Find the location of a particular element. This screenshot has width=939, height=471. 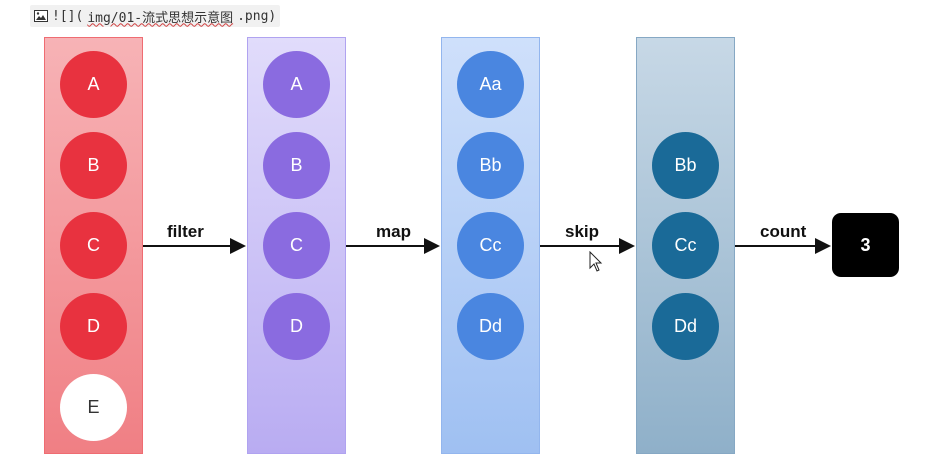

stream-item: E is located at coordinates (93, 407).